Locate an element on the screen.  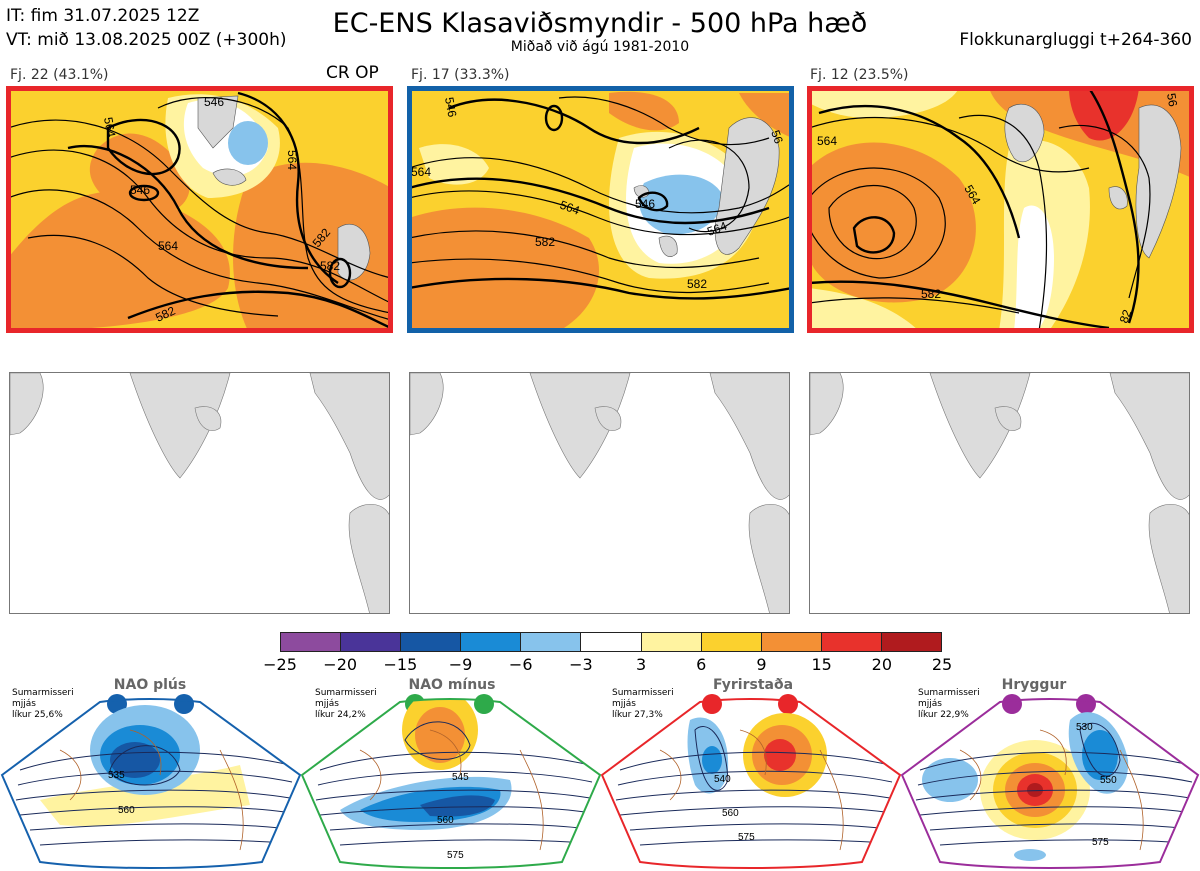
cluster-2-frame is located at coordinates (600, 209).